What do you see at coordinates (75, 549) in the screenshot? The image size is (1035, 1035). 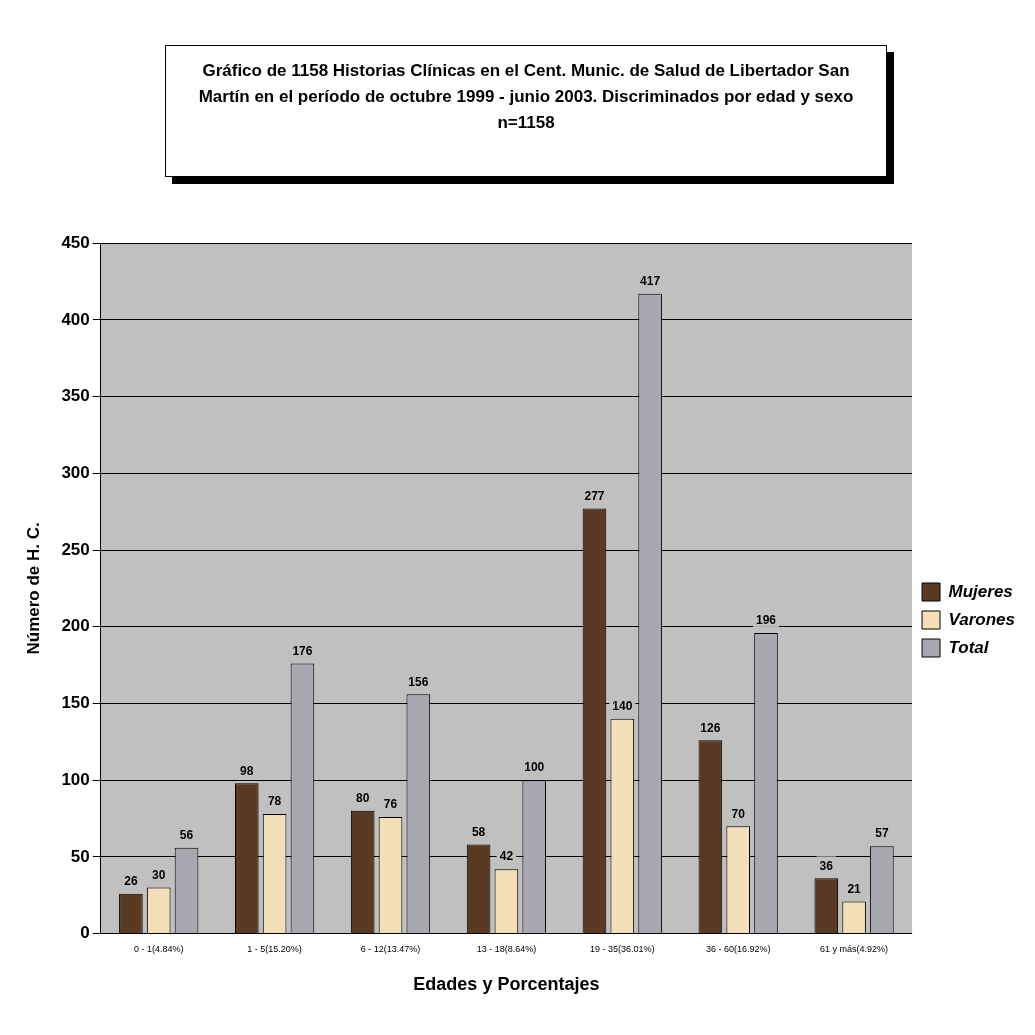 I see `y-tick-label: 250` at bounding box center [75, 549].